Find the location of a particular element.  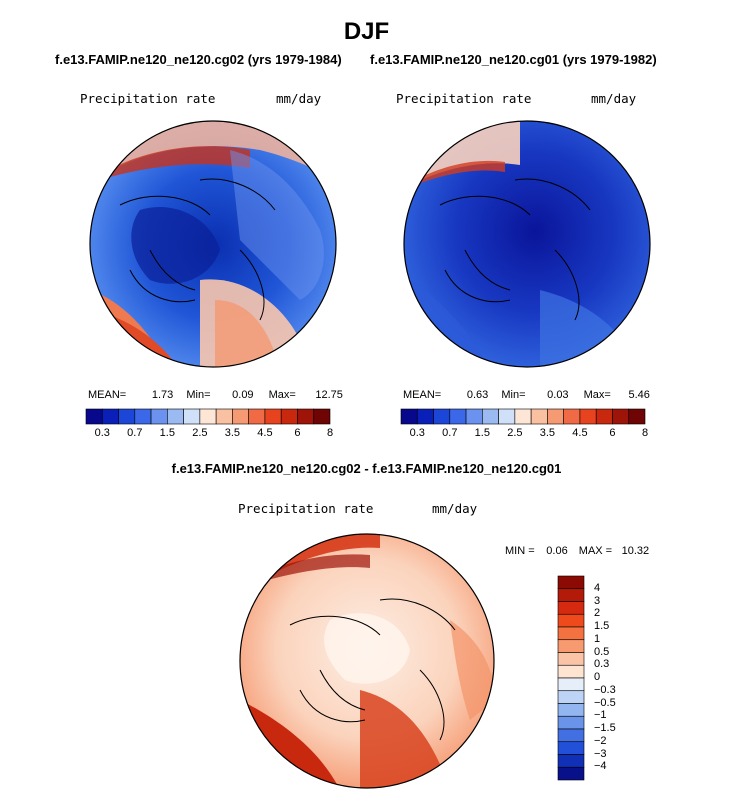

panel2-colorbar-tick-label: 8 is located at coordinates (645, 433).